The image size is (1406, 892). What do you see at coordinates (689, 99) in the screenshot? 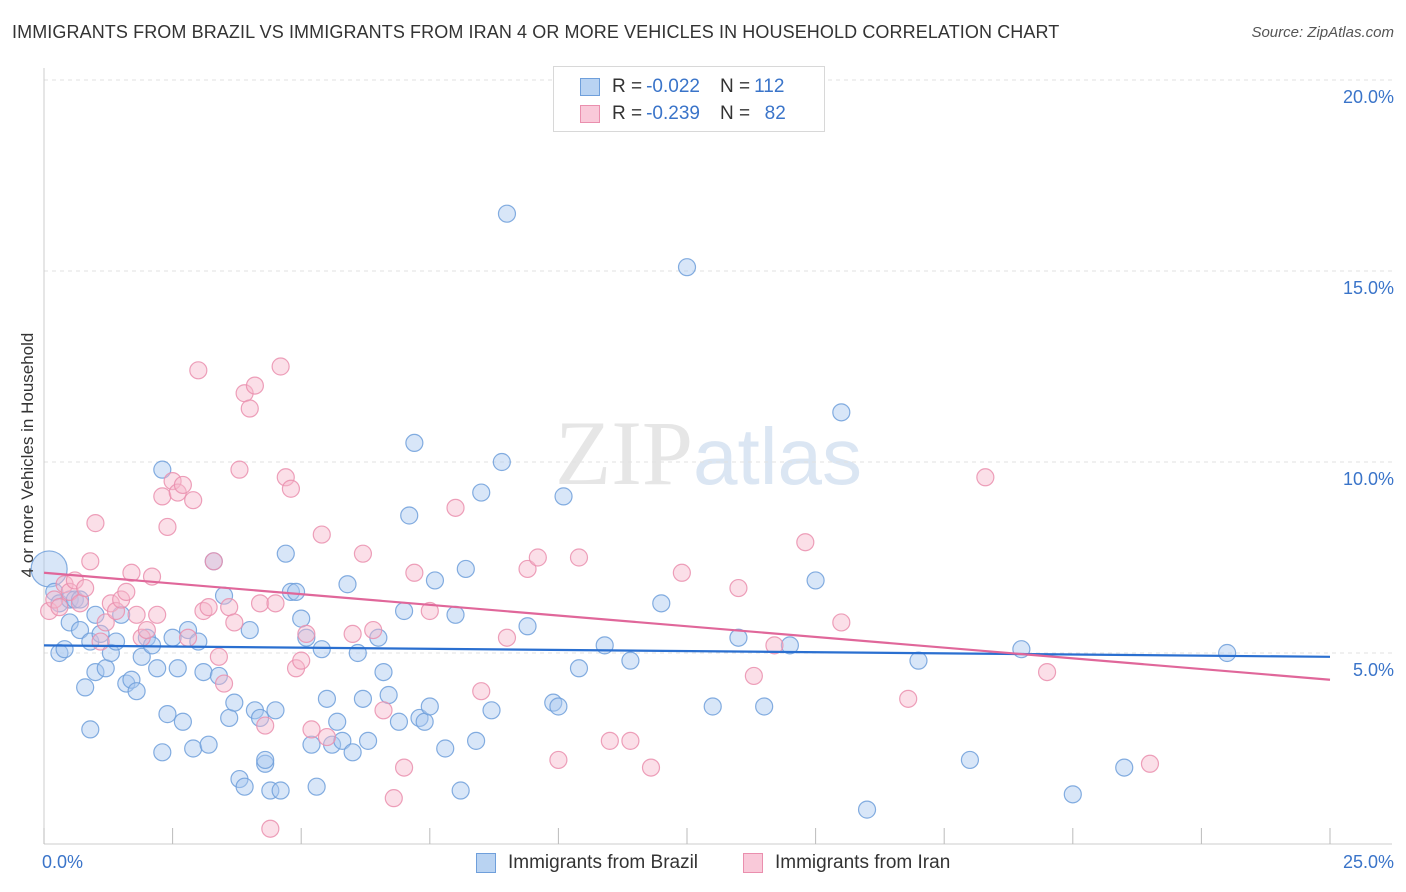
I see `correlation-legend: R = -0.022 N = 112 R = -0.239 N = 82` at bounding box center [689, 99].